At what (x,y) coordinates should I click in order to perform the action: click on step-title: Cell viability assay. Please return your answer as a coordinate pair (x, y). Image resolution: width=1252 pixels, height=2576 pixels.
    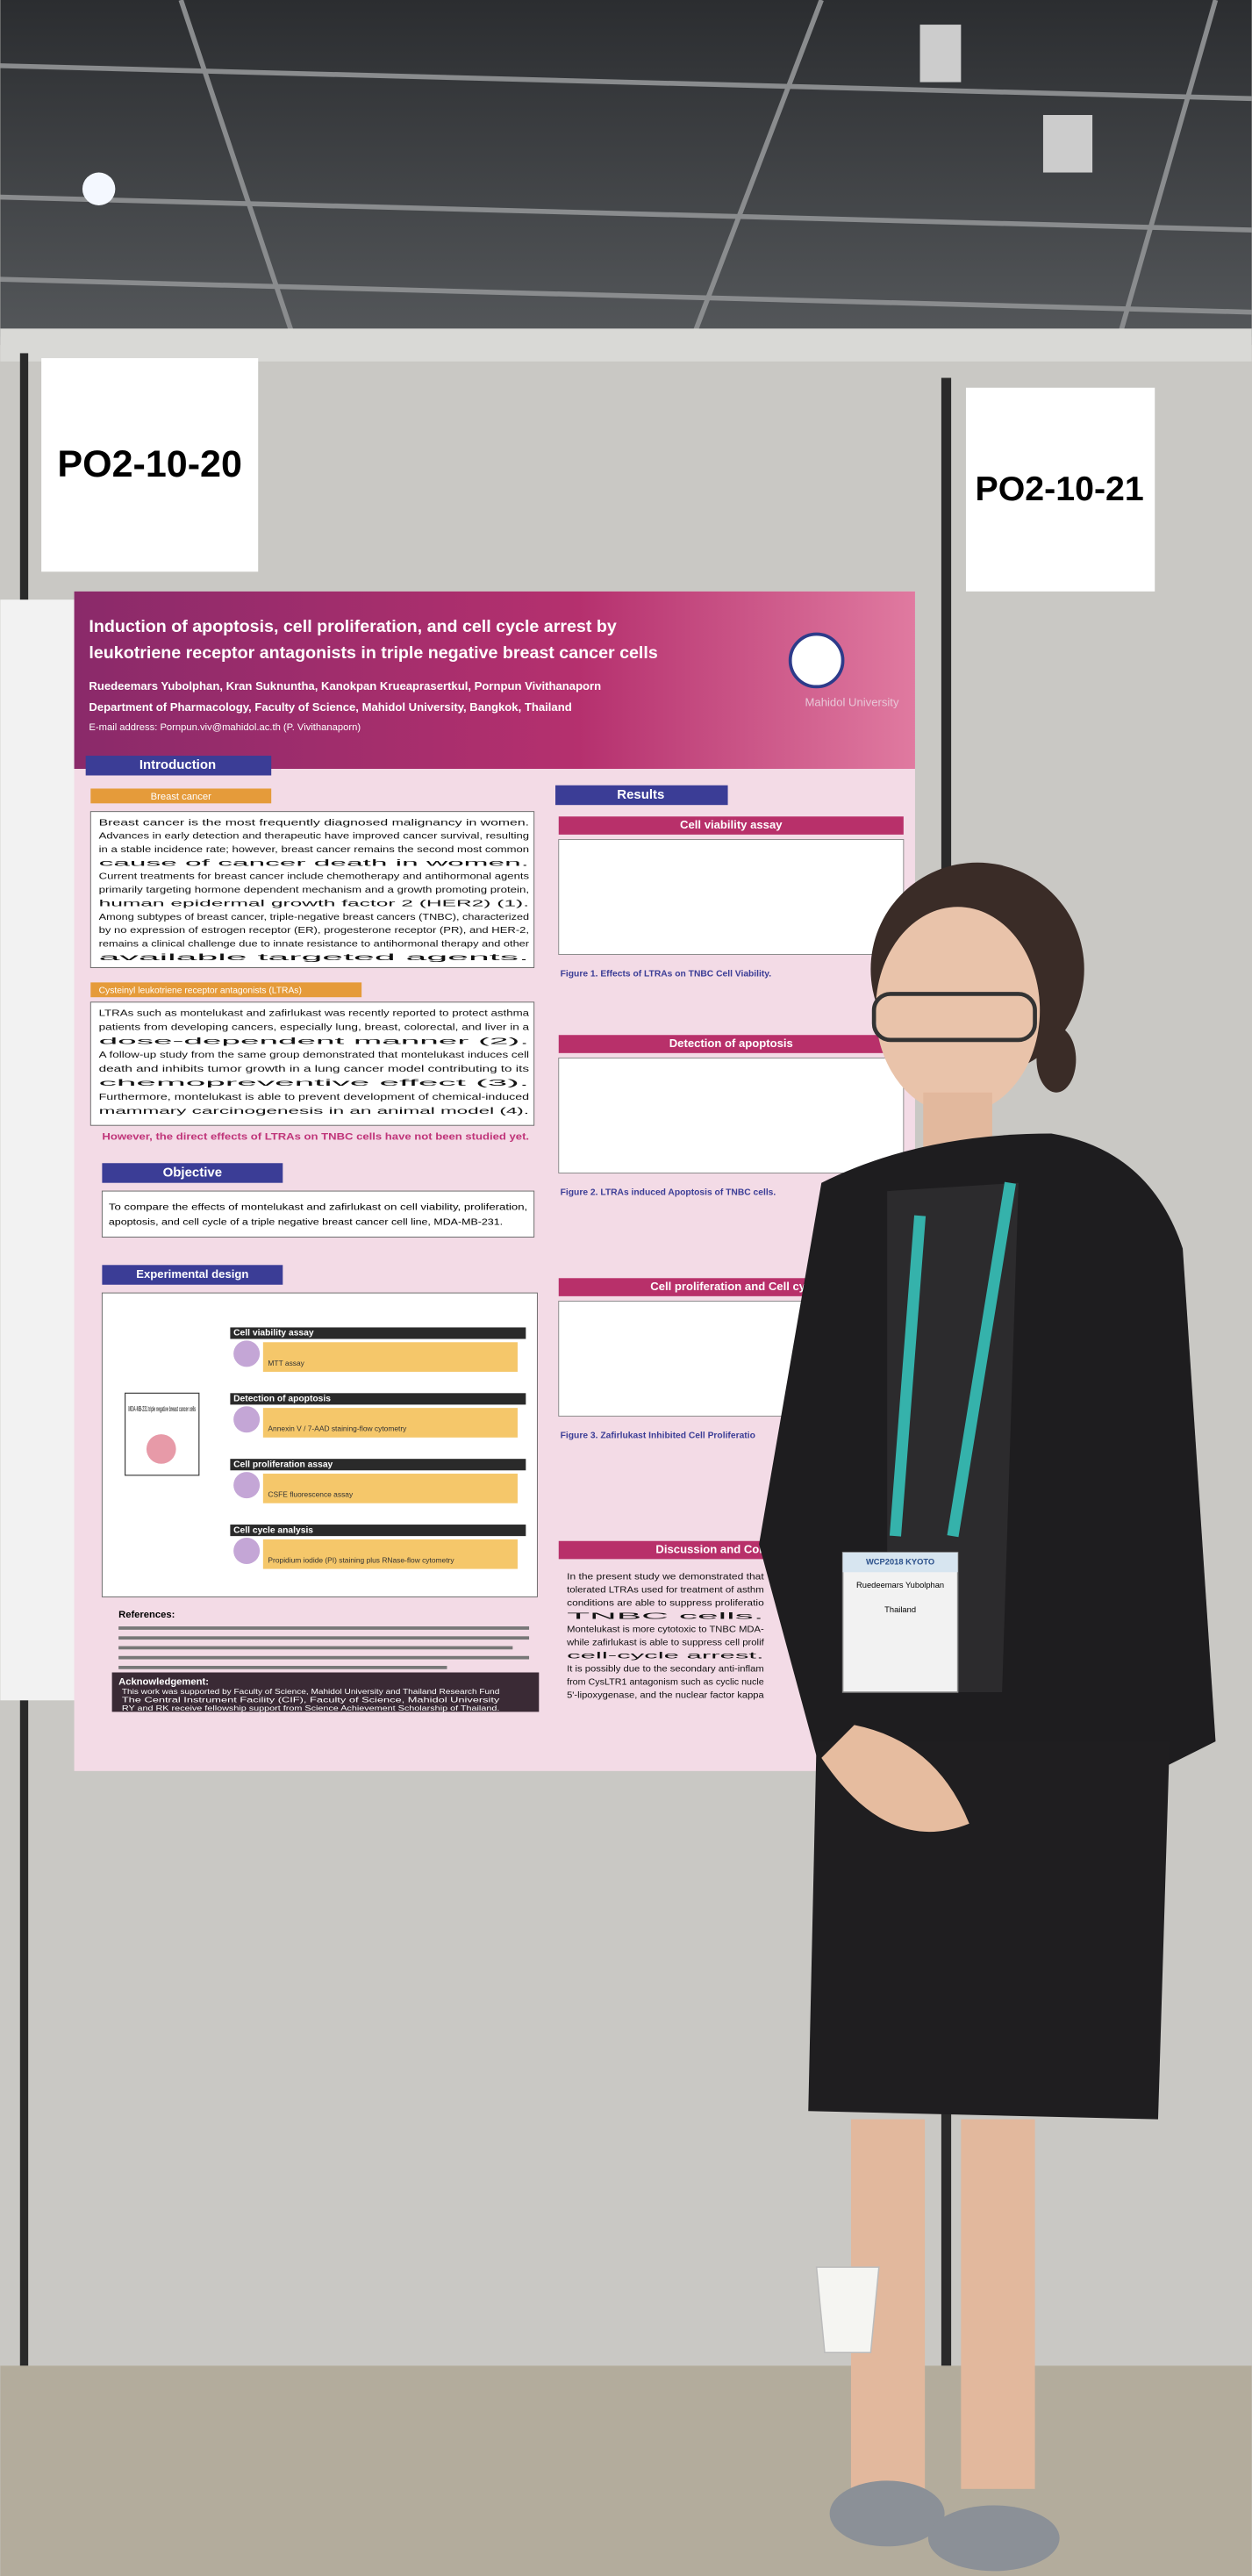
    Looking at the image, I should click on (273, 1333).